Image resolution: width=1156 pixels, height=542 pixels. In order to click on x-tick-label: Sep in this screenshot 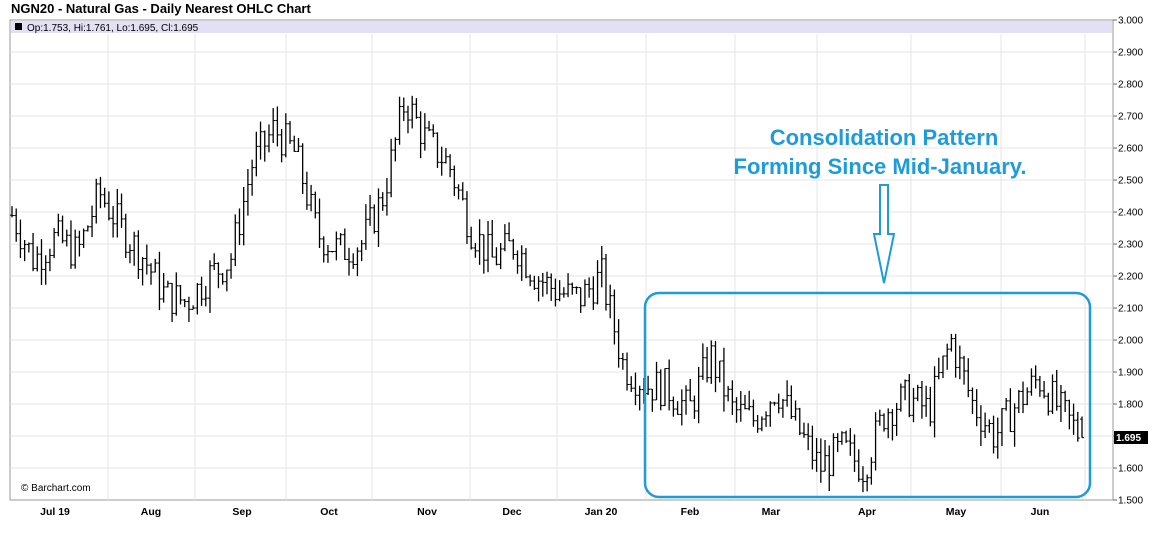, I will do `click(241, 512)`.